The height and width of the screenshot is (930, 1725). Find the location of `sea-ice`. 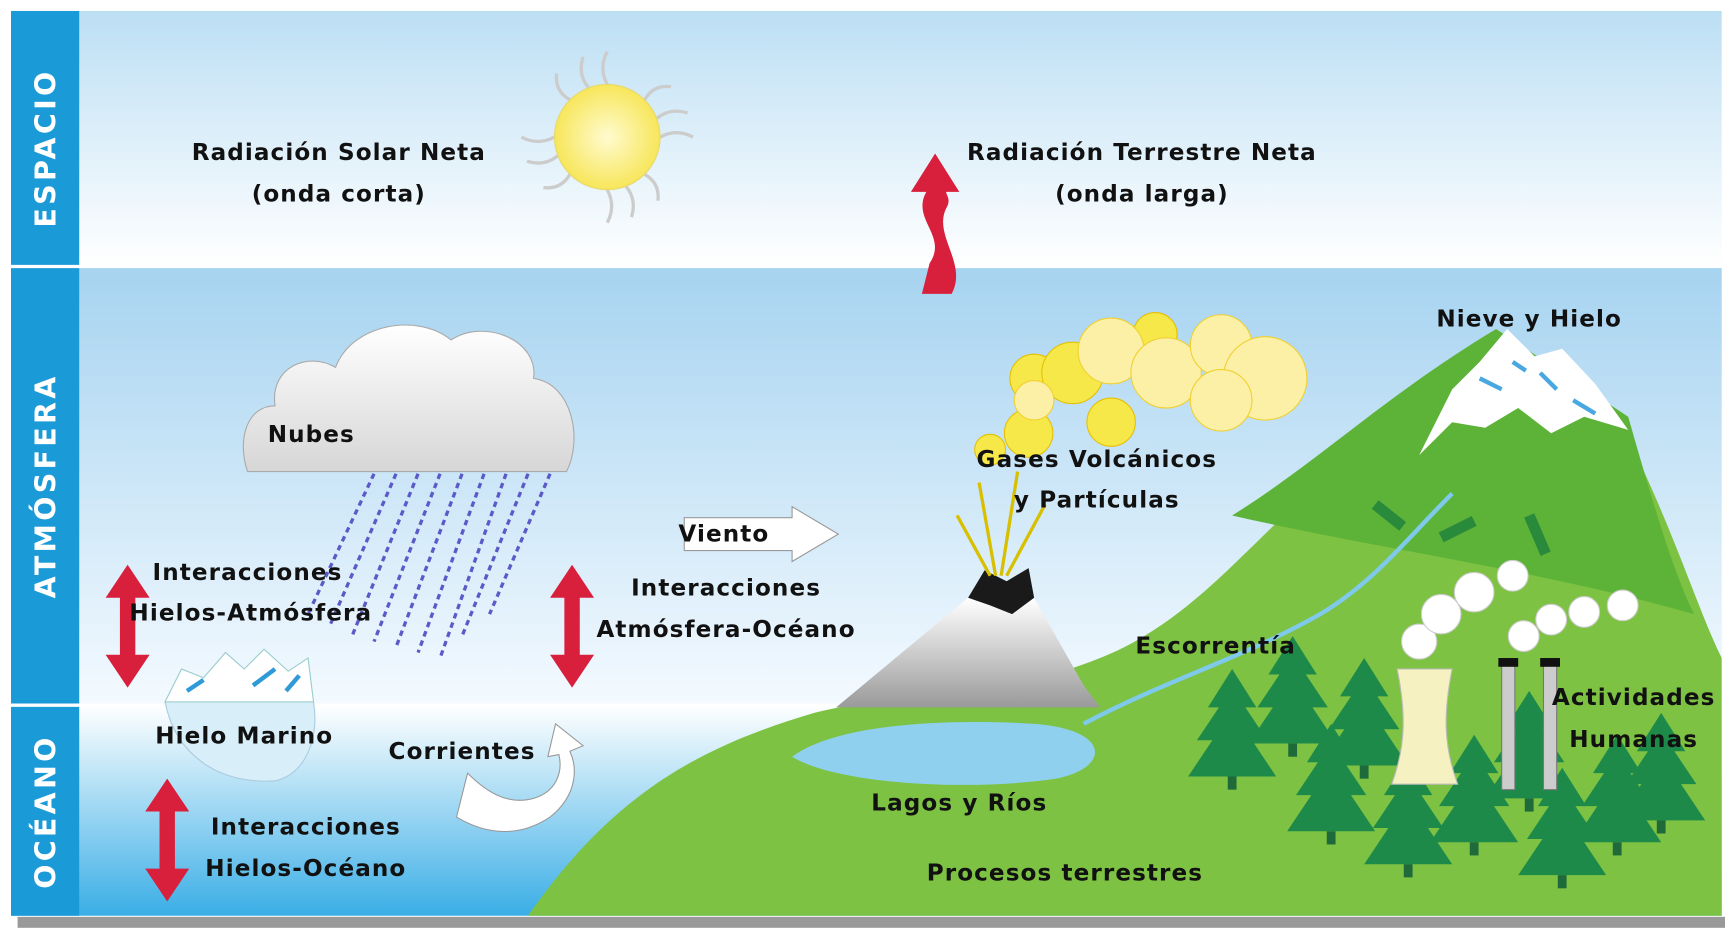

sea-ice is located at coordinates (240, 715).